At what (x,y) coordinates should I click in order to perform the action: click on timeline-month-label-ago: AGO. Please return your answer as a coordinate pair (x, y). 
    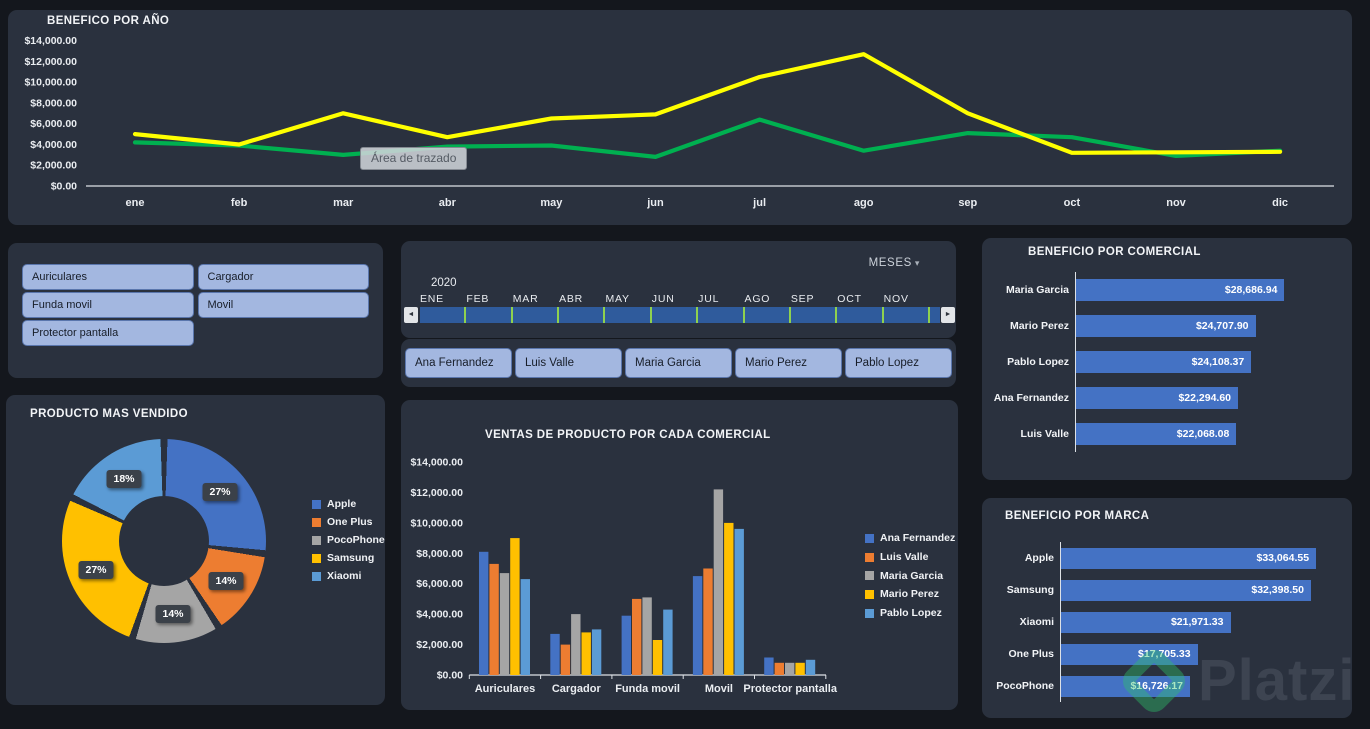
    Looking at the image, I should click on (757, 299).